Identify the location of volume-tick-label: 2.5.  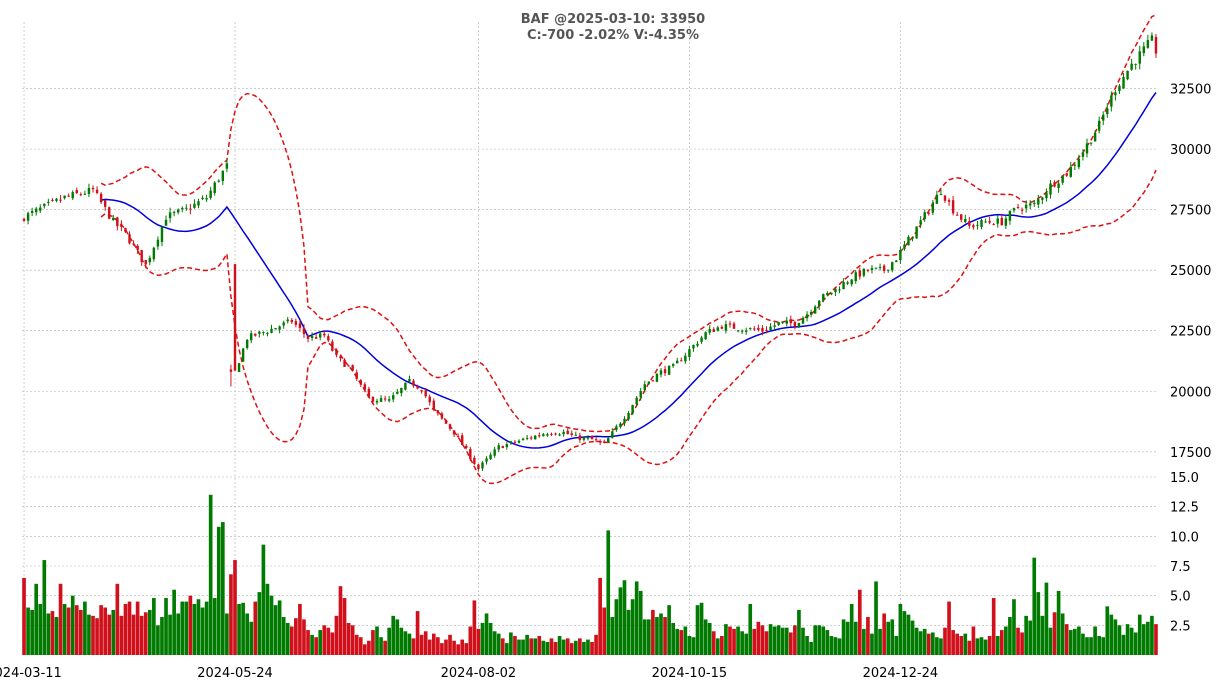
(1180, 626).